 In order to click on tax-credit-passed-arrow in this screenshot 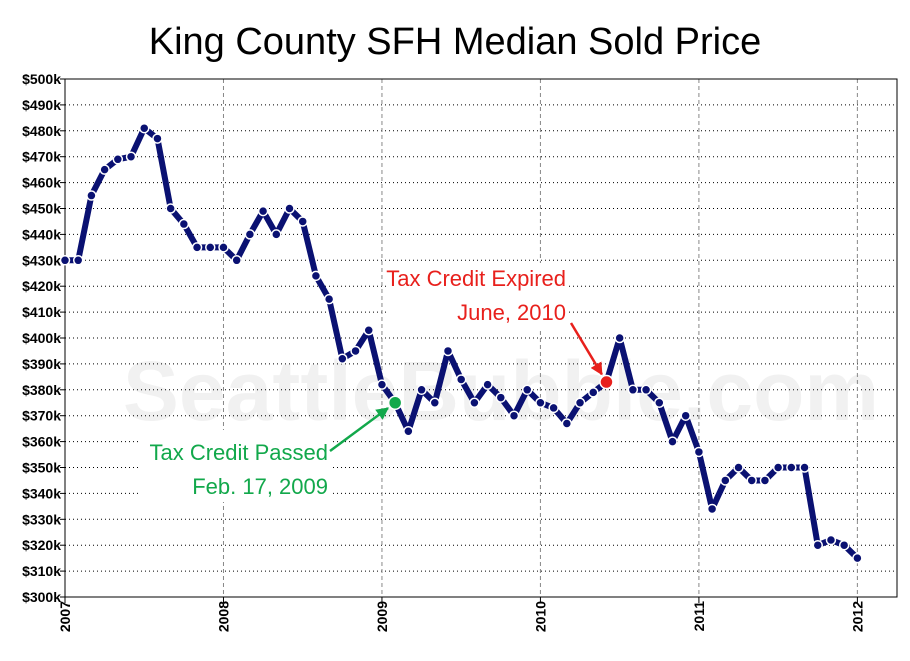, I will do `click(359, 430)`.